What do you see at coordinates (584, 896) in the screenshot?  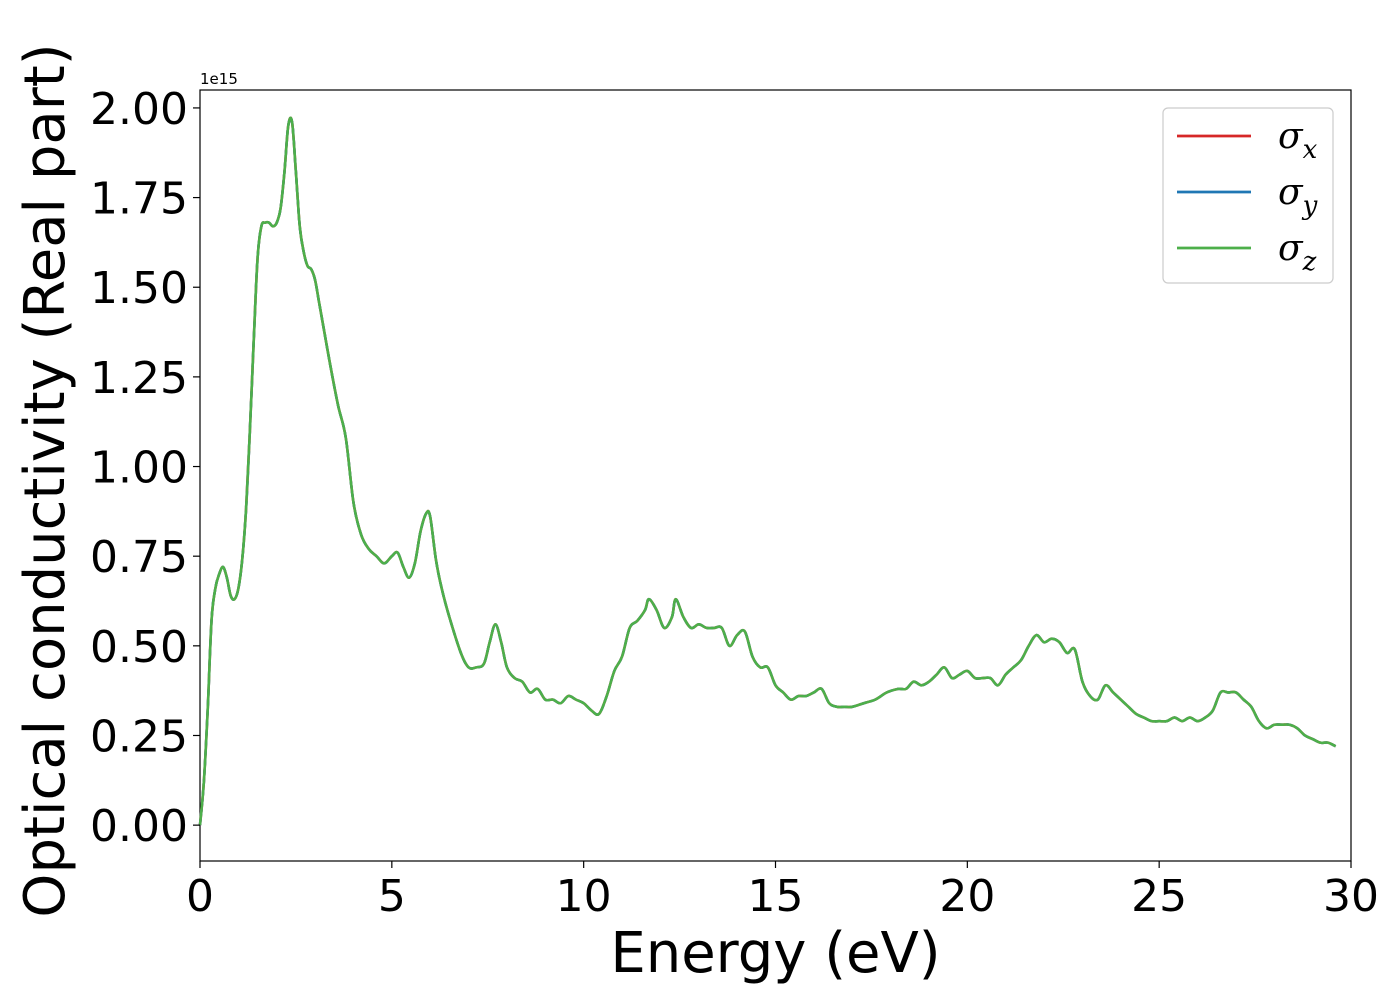 I see `x-tick-label: 10` at bounding box center [584, 896].